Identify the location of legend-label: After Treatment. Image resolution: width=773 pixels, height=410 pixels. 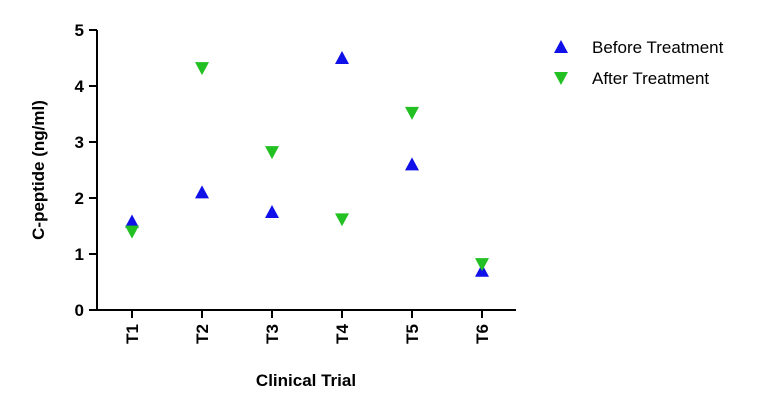
(650, 78).